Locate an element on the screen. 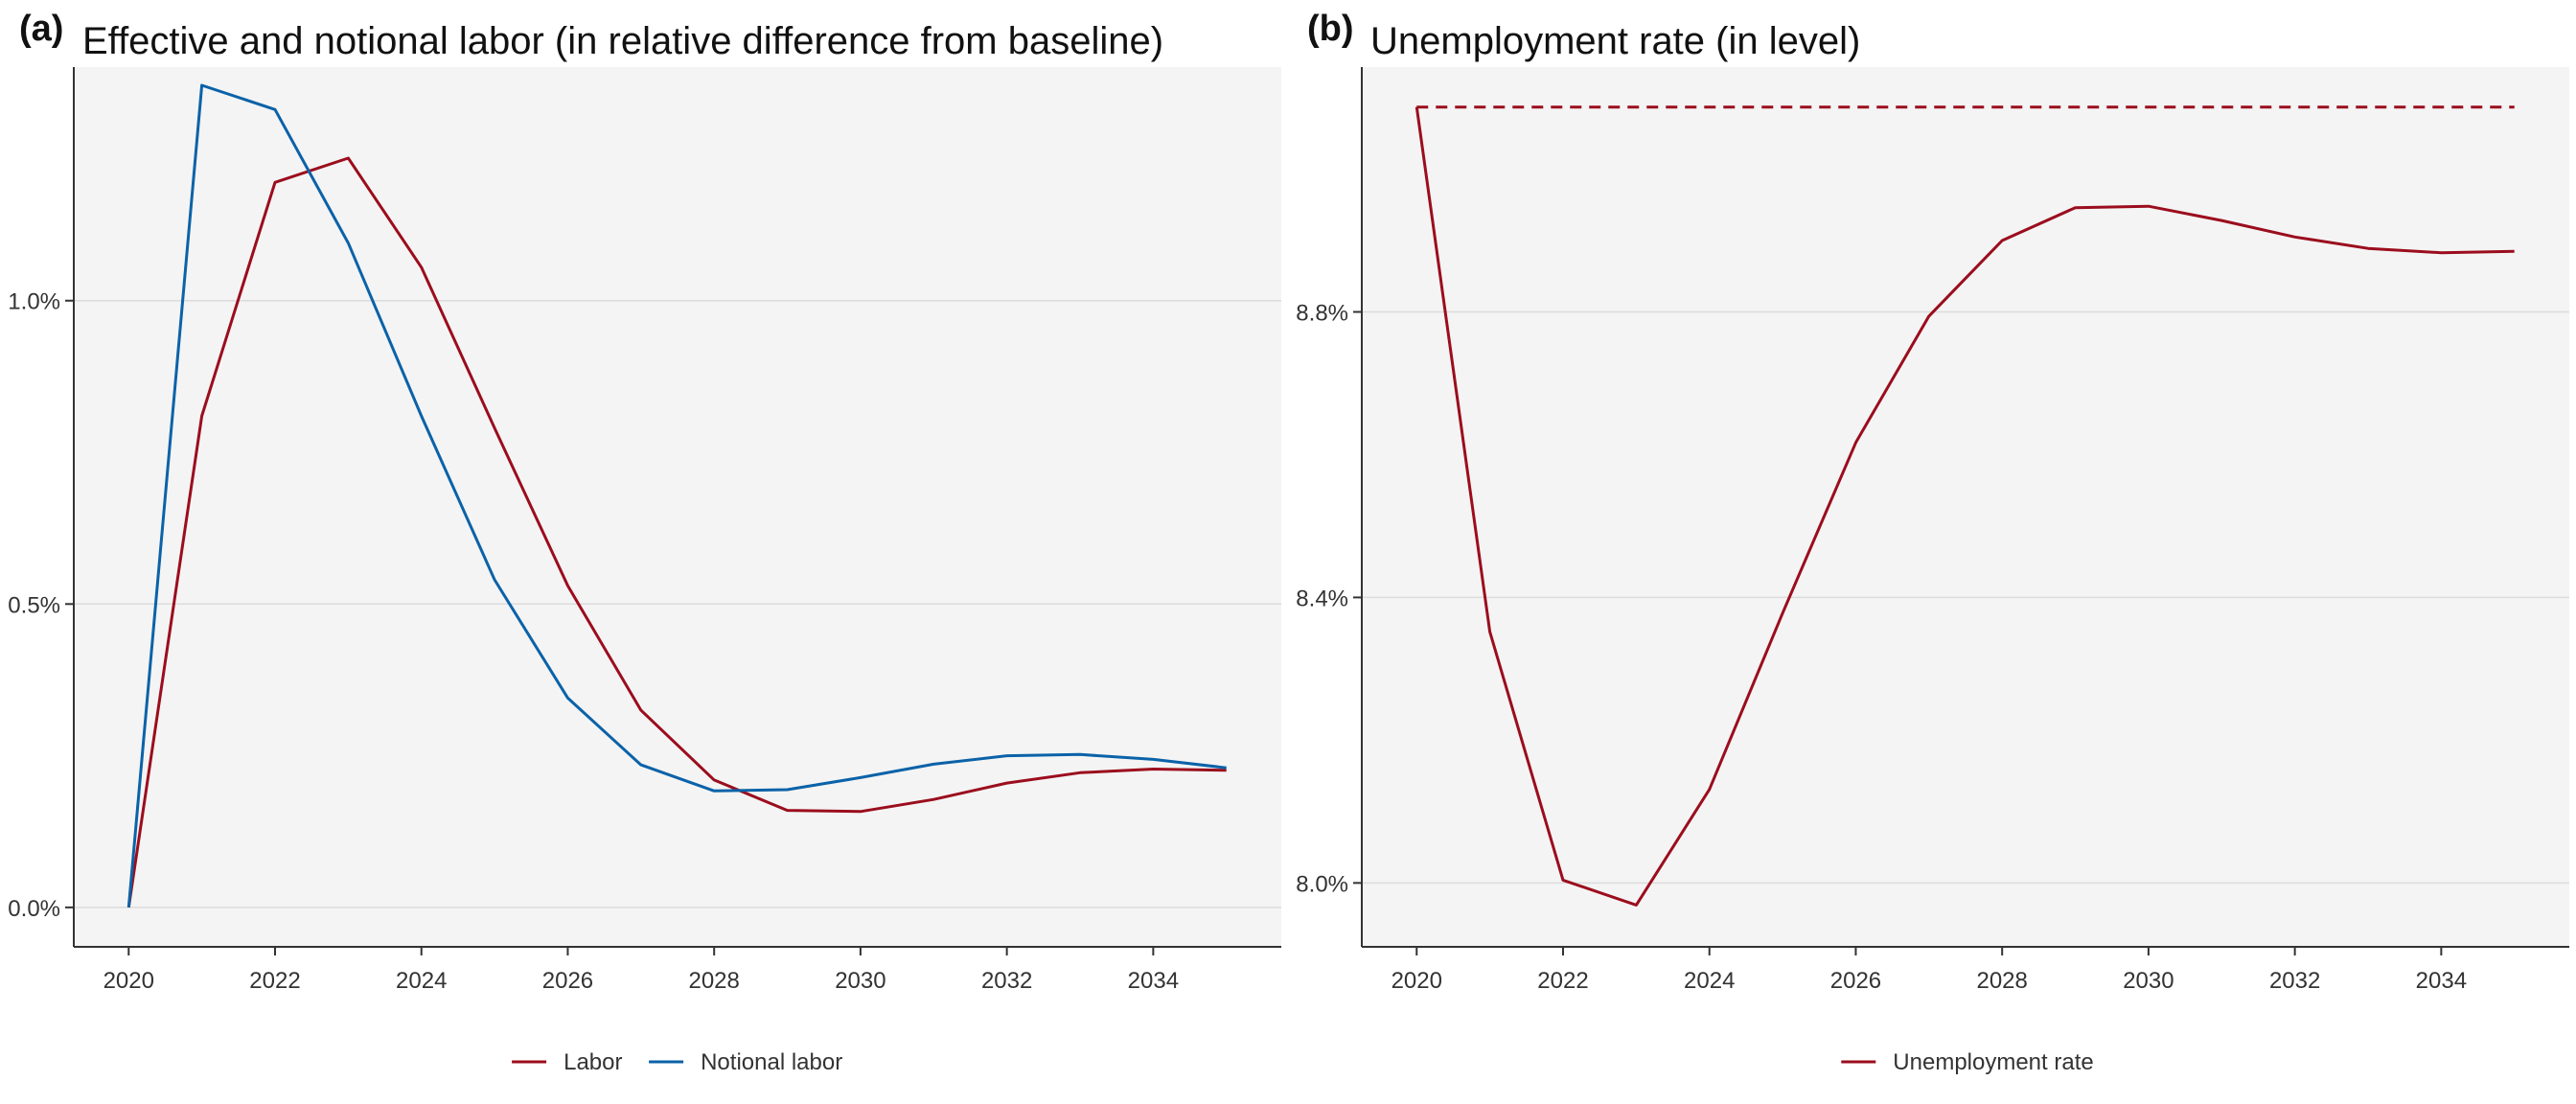  legend-label-labor: Labor is located at coordinates (593, 1062).